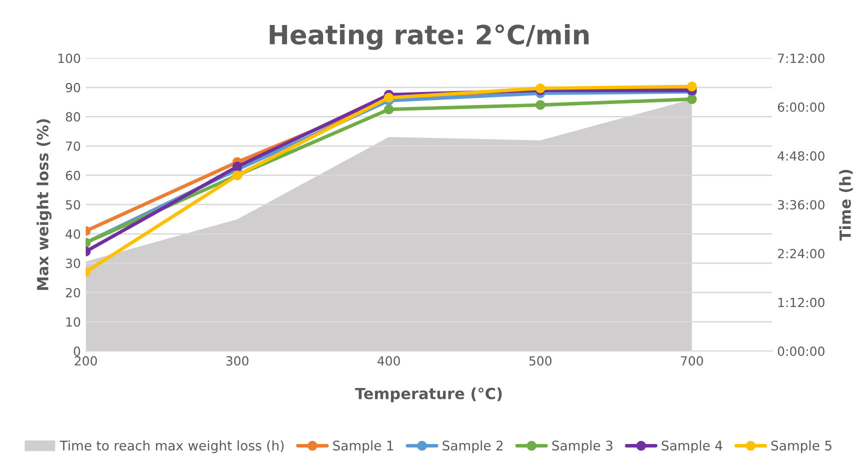 The height and width of the screenshot is (465, 858). Describe the element at coordinates (73, 117) in the screenshot. I see `y-tick-label: 80` at that location.